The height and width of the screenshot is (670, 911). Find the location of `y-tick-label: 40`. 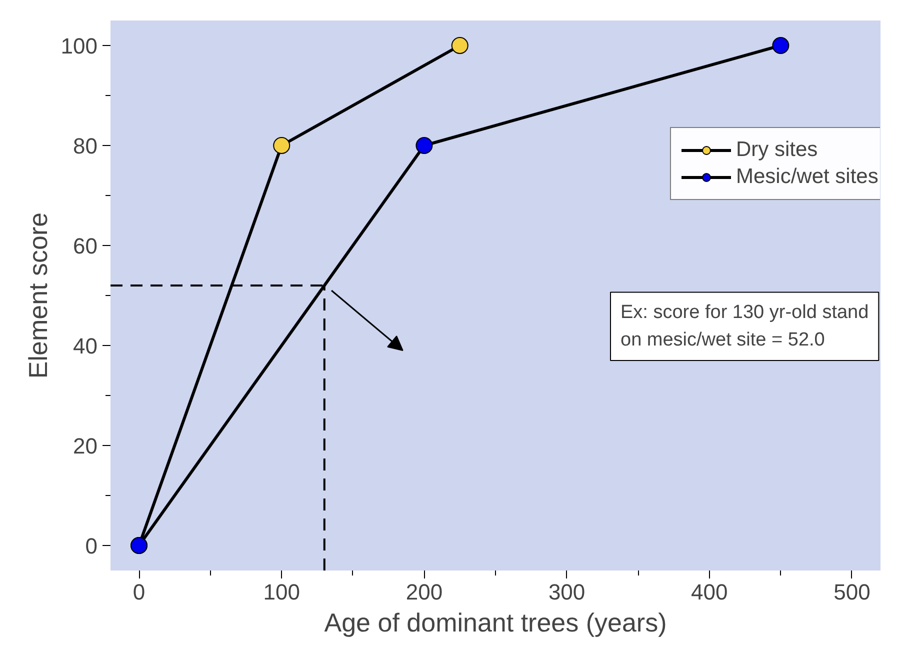

y-tick-label: 40 is located at coordinates (85, 346).